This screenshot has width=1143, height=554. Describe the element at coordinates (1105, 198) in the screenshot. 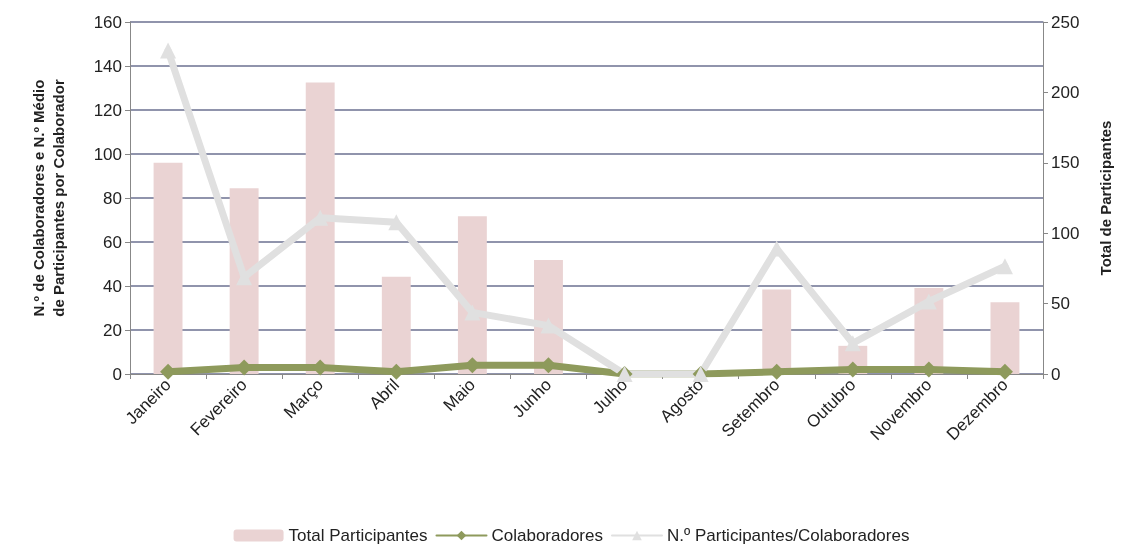

I see `y2-axis-title: Total de Participantes` at that location.